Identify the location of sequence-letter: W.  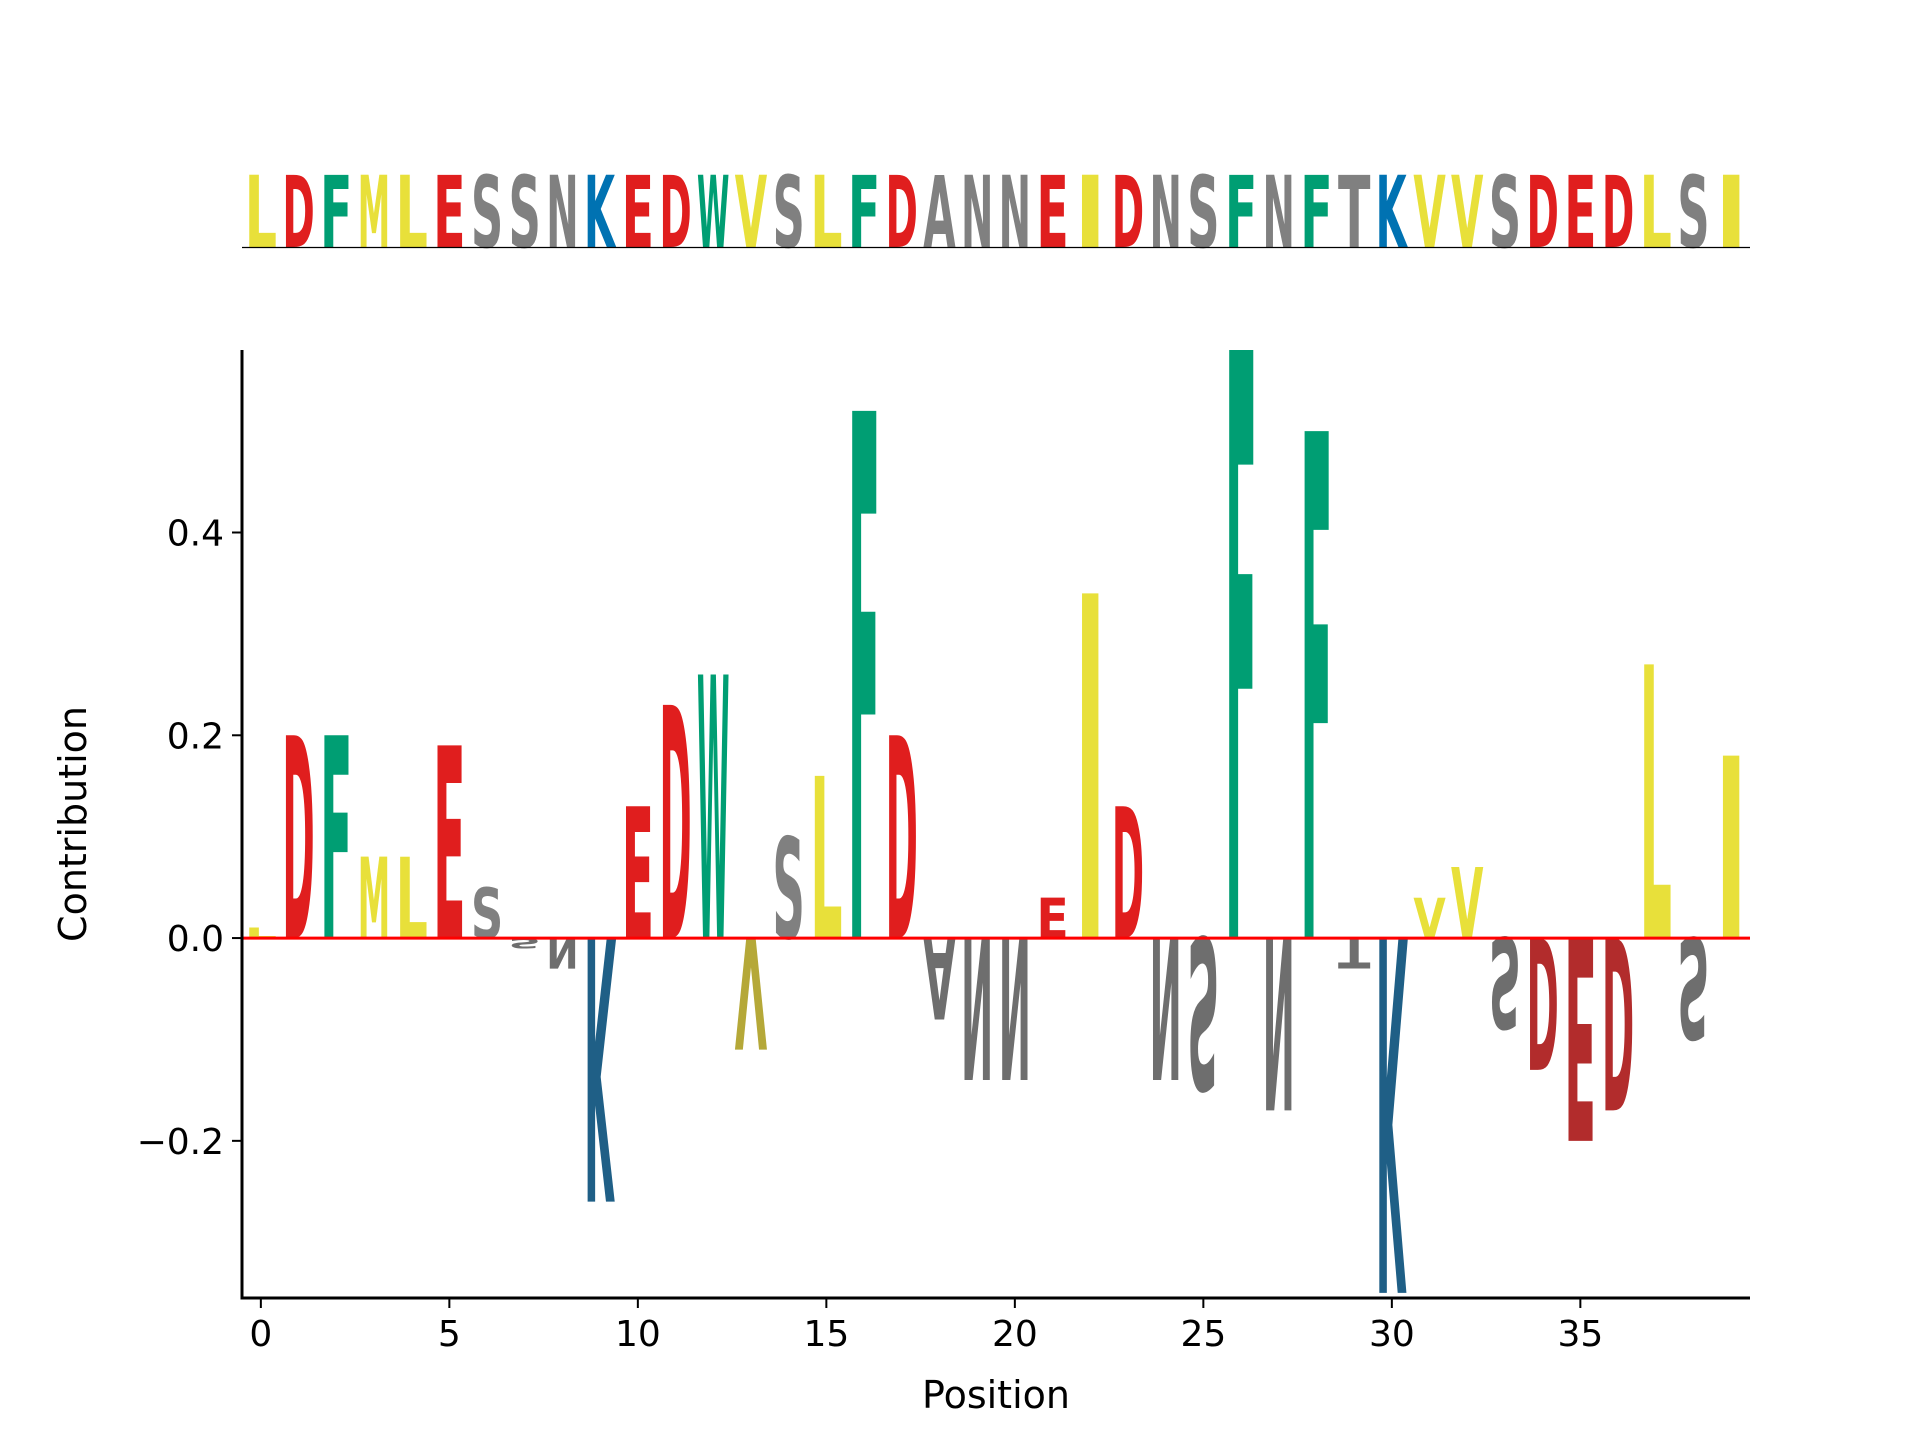
(713, 213).